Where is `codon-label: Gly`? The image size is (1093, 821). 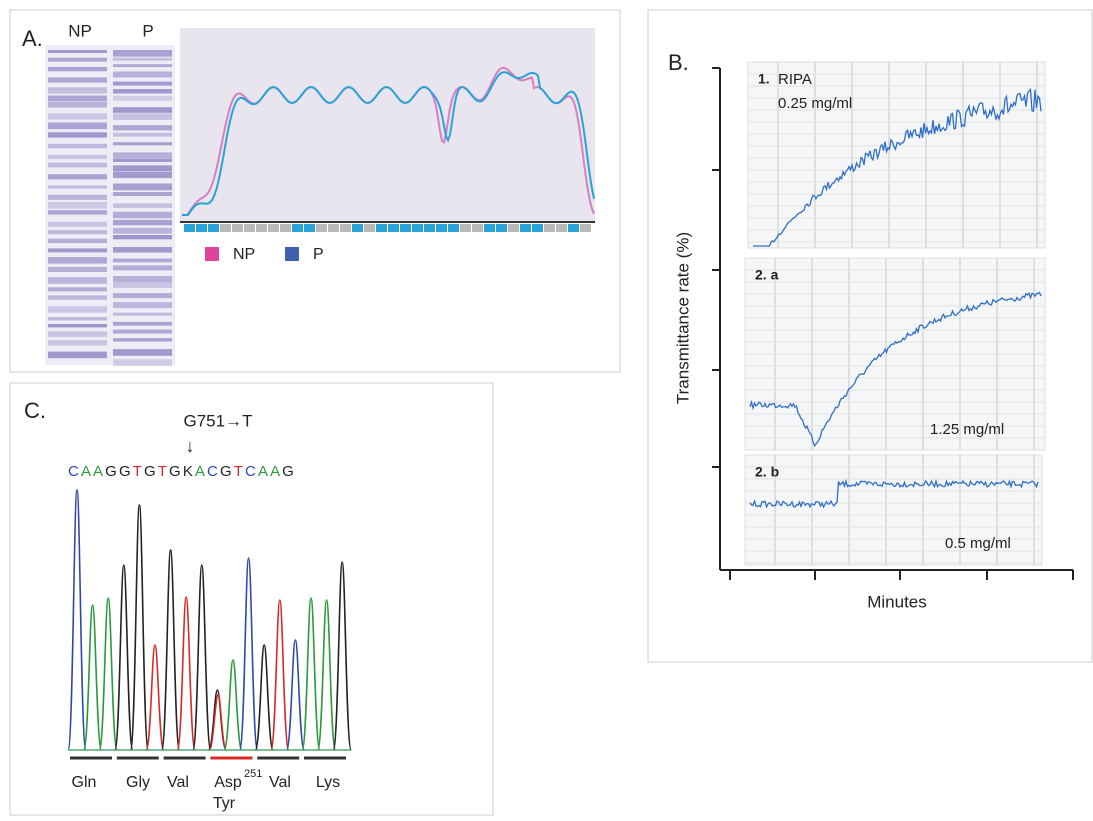
codon-label: Gly is located at coordinates (138, 782).